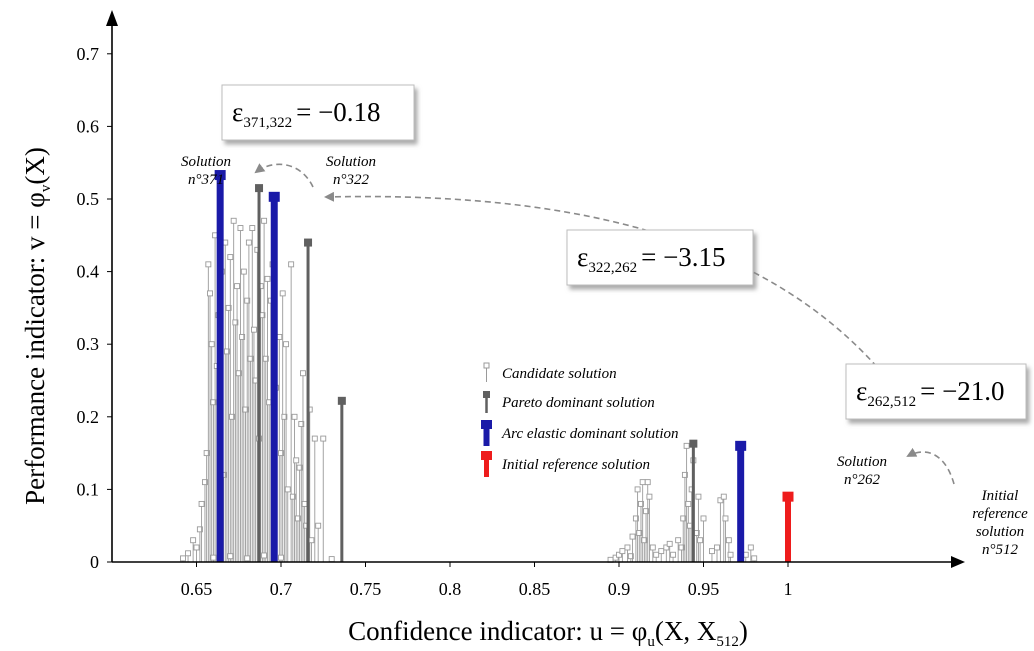 Image resolution: width=1034 pixels, height=651 pixels. What do you see at coordinates (559, 374) in the screenshot?
I see `svg-text: Candidate solution` at bounding box center [559, 374].